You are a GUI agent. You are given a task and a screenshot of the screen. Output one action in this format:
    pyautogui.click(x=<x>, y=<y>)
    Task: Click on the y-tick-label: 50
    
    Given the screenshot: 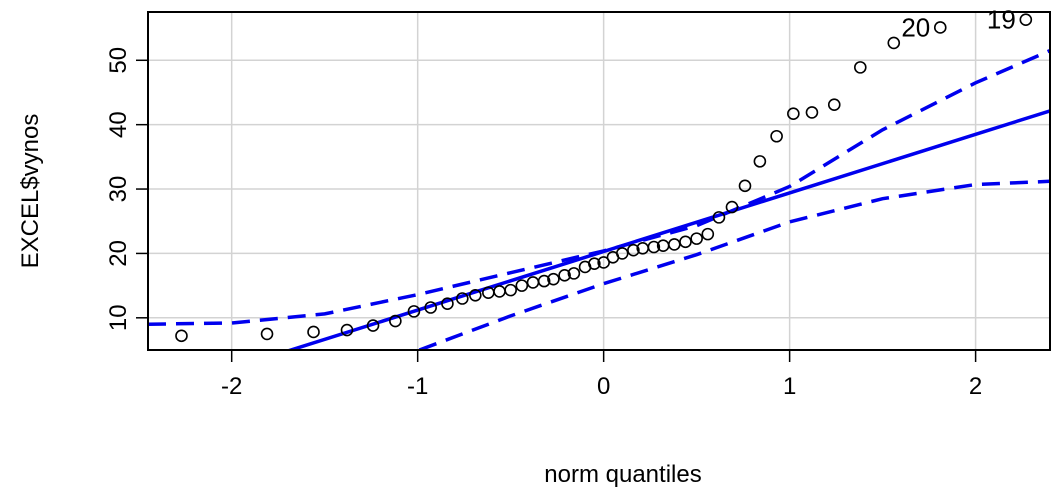 What is the action you would take?
    pyautogui.click(x=118, y=60)
    